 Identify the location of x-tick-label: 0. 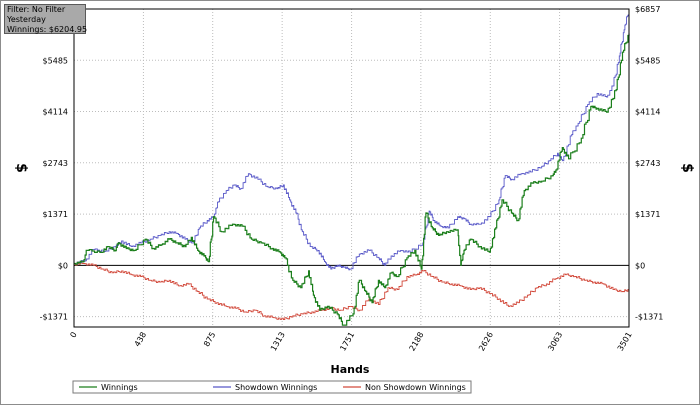
(73, 335).